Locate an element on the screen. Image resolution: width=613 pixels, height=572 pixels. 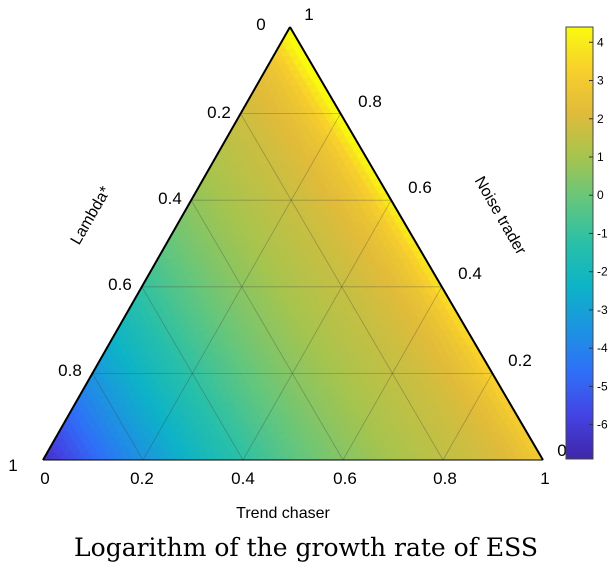
right-axis-label: Noise trader is located at coordinates (500, 216).